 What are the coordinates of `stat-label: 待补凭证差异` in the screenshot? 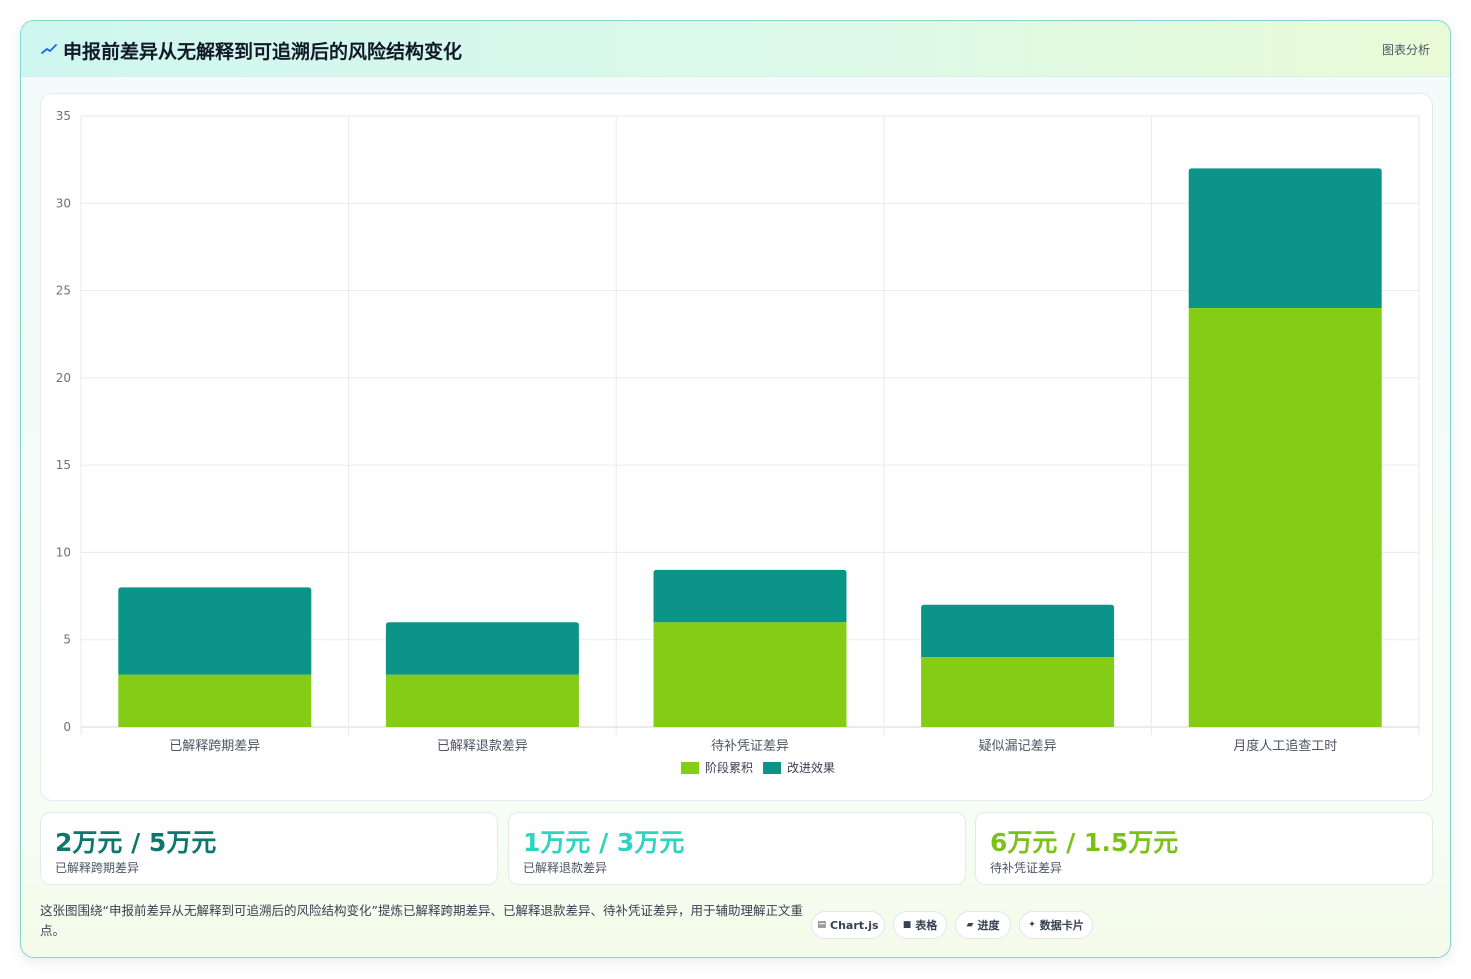 It's located at (1026, 868).